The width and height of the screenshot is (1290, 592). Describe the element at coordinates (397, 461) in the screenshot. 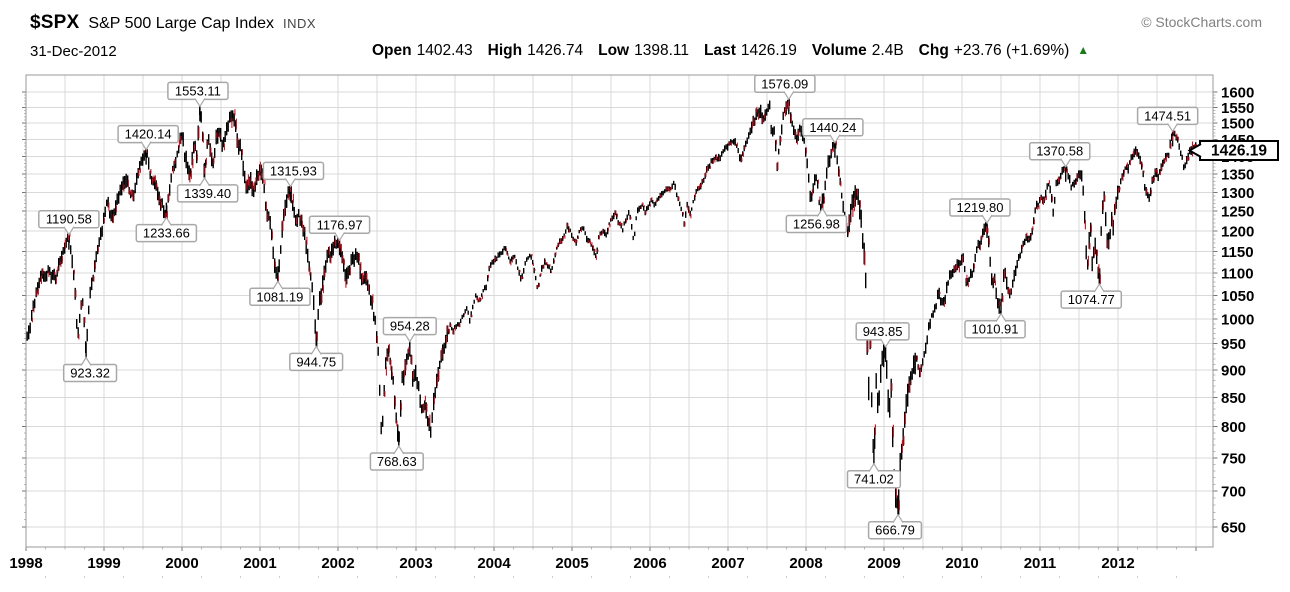

I see `svg-text: 768.63` at that location.